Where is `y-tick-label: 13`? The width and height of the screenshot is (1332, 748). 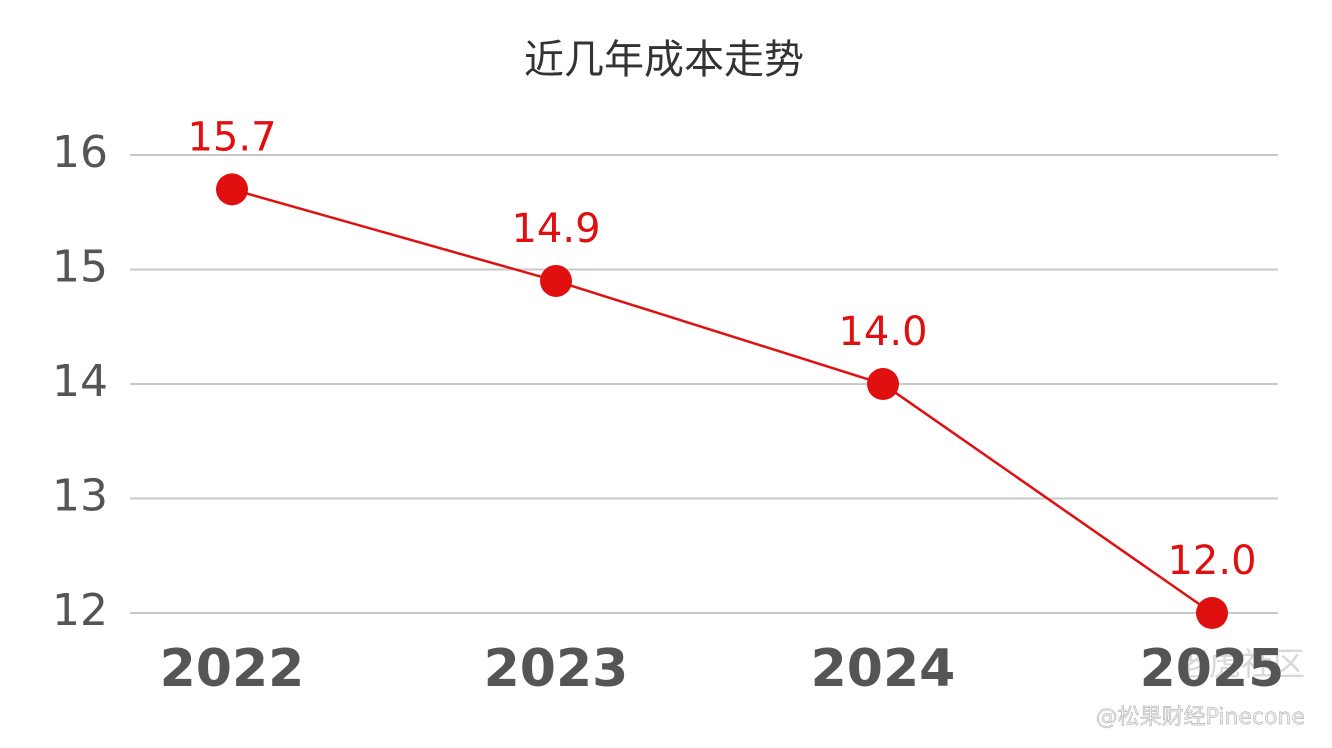
y-tick-label: 13 is located at coordinates (80, 496).